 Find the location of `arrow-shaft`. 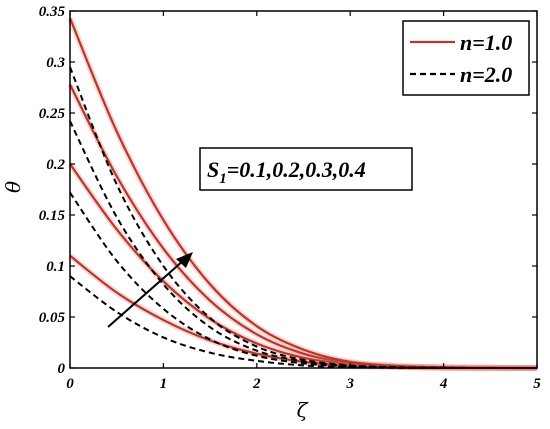

arrow-shaft is located at coordinates (146, 293).